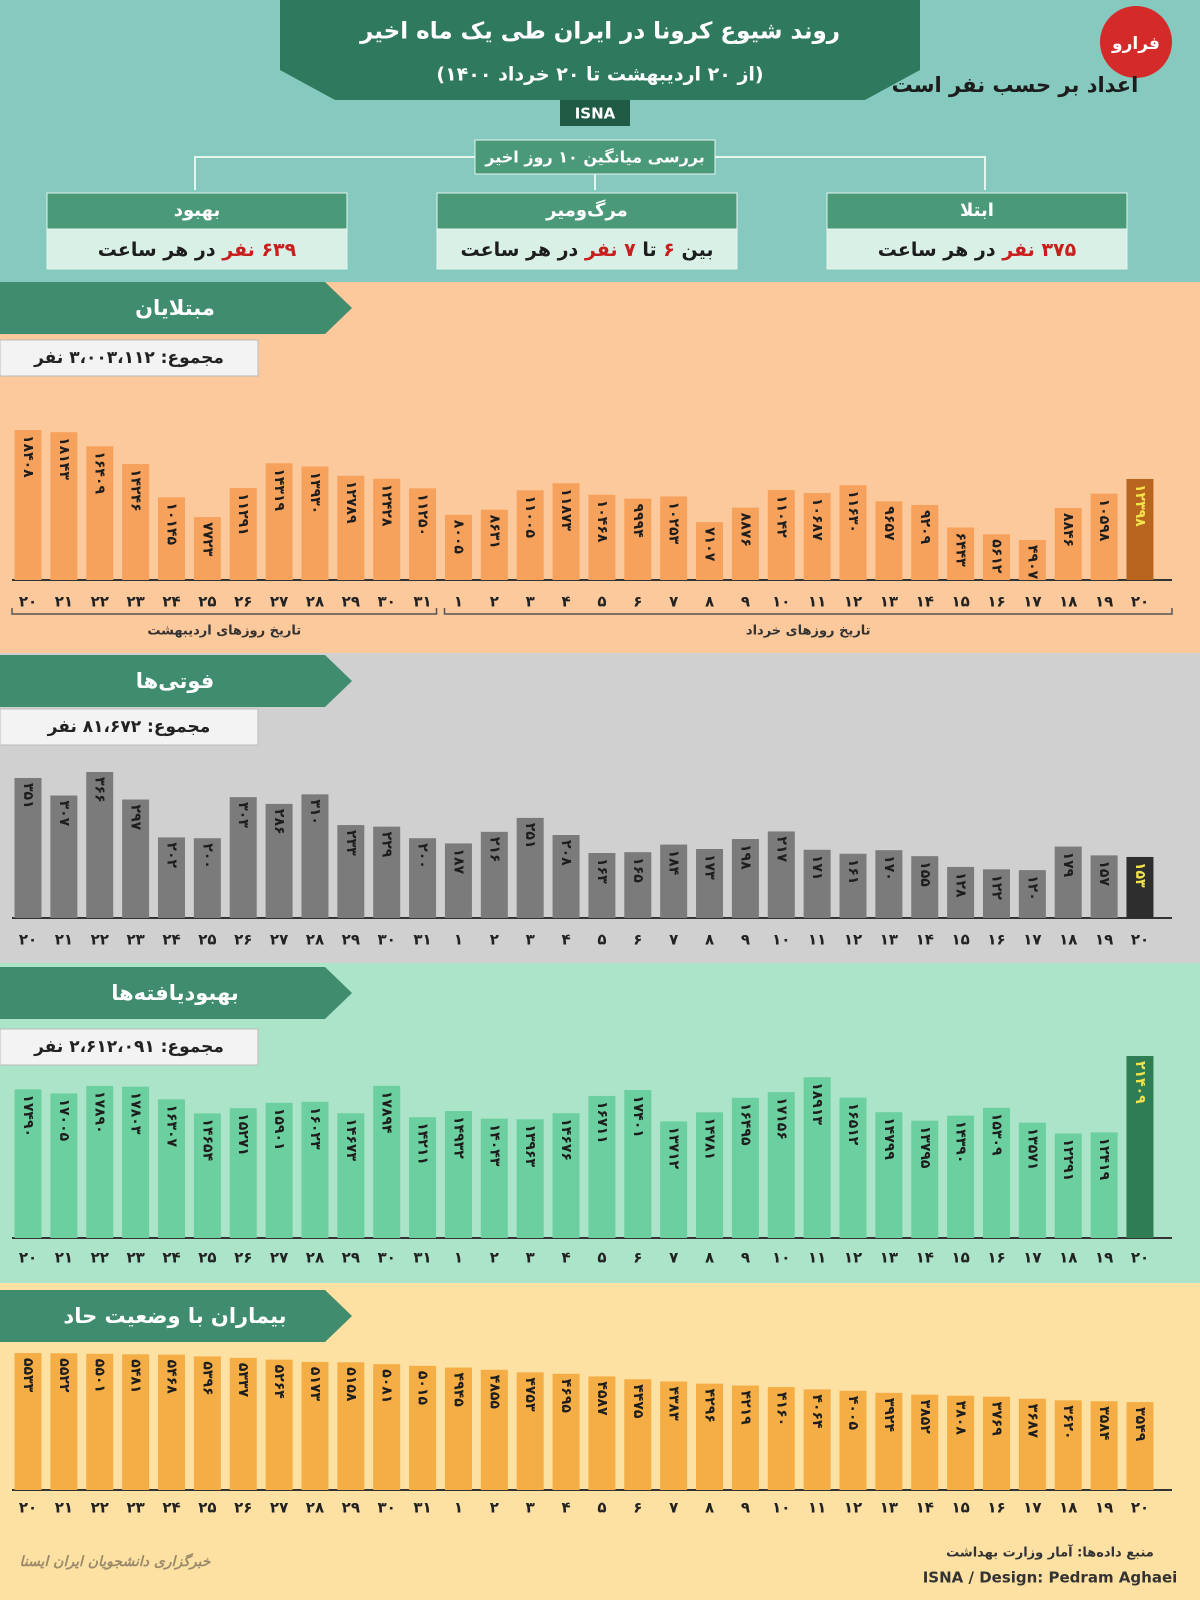 The width and height of the screenshot is (1200, 1600). What do you see at coordinates (565, 1508) in the screenshot?
I see `x-tick-label: ۴` at bounding box center [565, 1508].